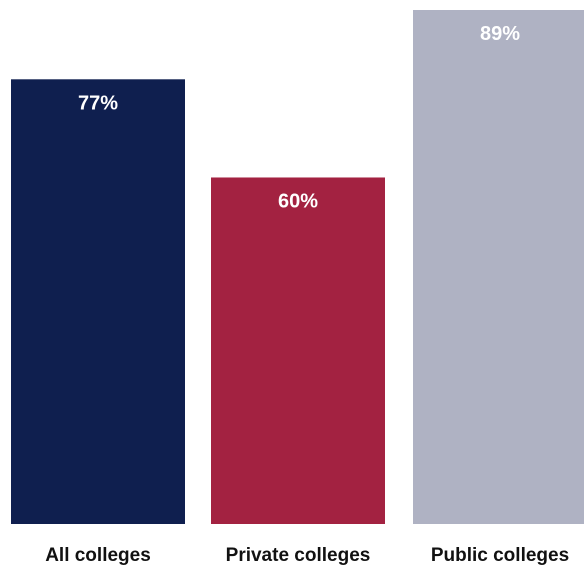 The image size is (584, 571). What do you see at coordinates (500, 555) in the screenshot?
I see `x-tick-label: Public colleges` at bounding box center [500, 555].